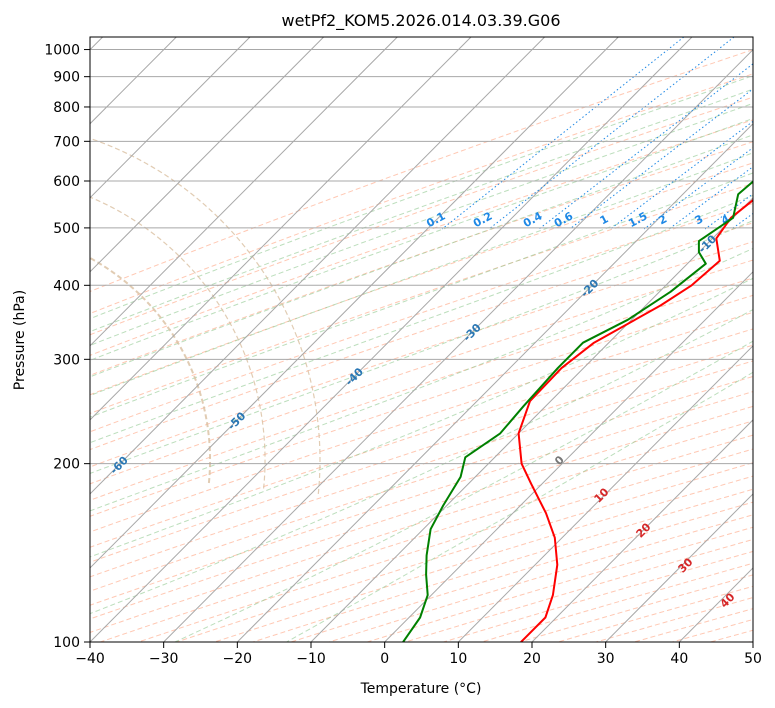 The height and width of the screenshot is (708, 775). What do you see at coordinates (66, 182) in the screenshot?
I see `y-tick-label: 600` at bounding box center [66, 182].